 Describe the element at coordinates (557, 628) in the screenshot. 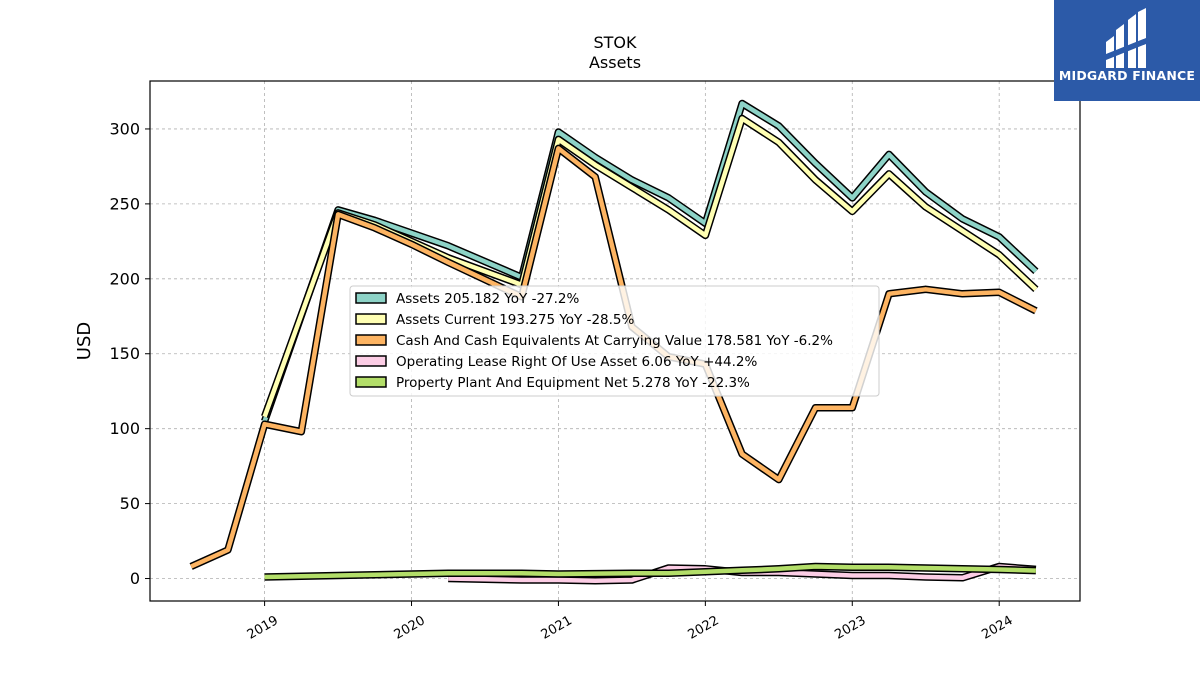

I see `x-tick-label: 2021` at that location.